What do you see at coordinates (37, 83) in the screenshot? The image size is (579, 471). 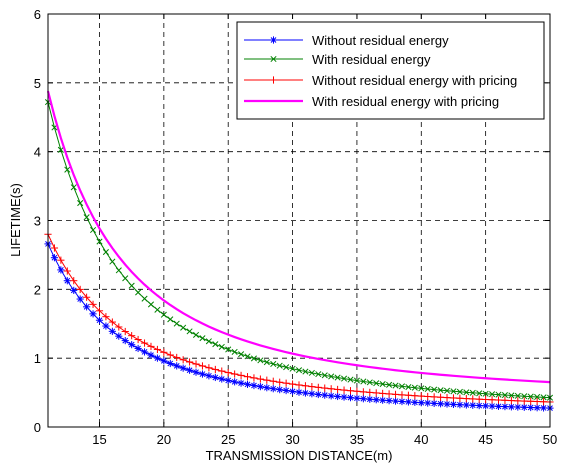 I see `y-tick-label: 5` at bounding box center [37, 83].